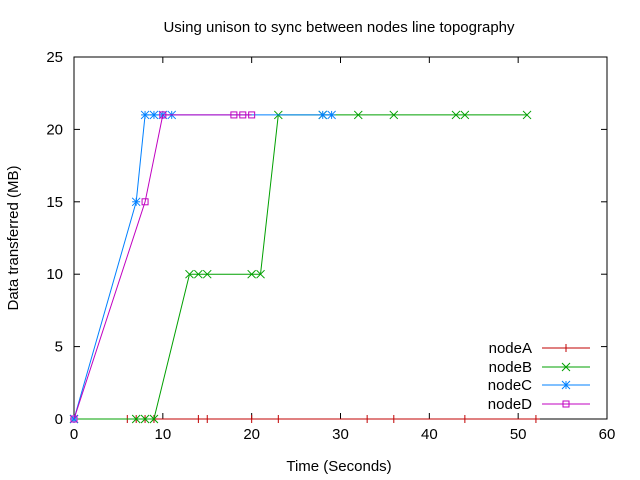 The height and width of the screenshot is (480, 640). I want to click on y-tick-label: 20, so click(54, 129).